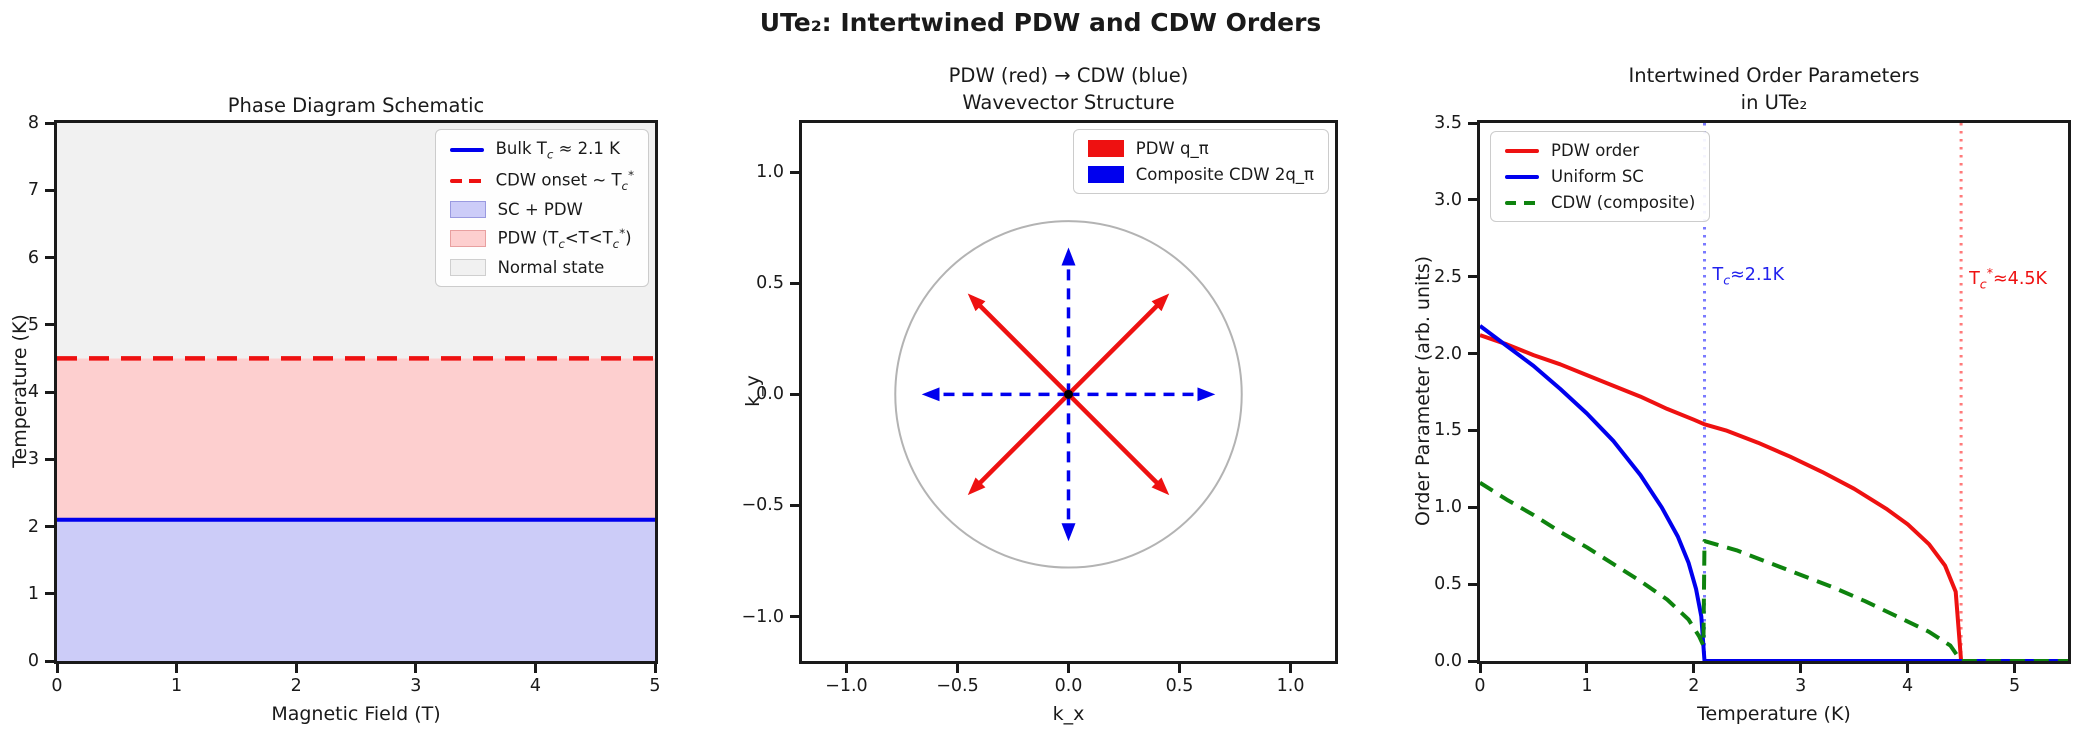 The width and height of the screenshot is (2081, 741). Describe the element at coordinates (1068, 75) in the screenshot. I see `wavevector-title-line1: PDW (red) → CDW (blue)` at that location.